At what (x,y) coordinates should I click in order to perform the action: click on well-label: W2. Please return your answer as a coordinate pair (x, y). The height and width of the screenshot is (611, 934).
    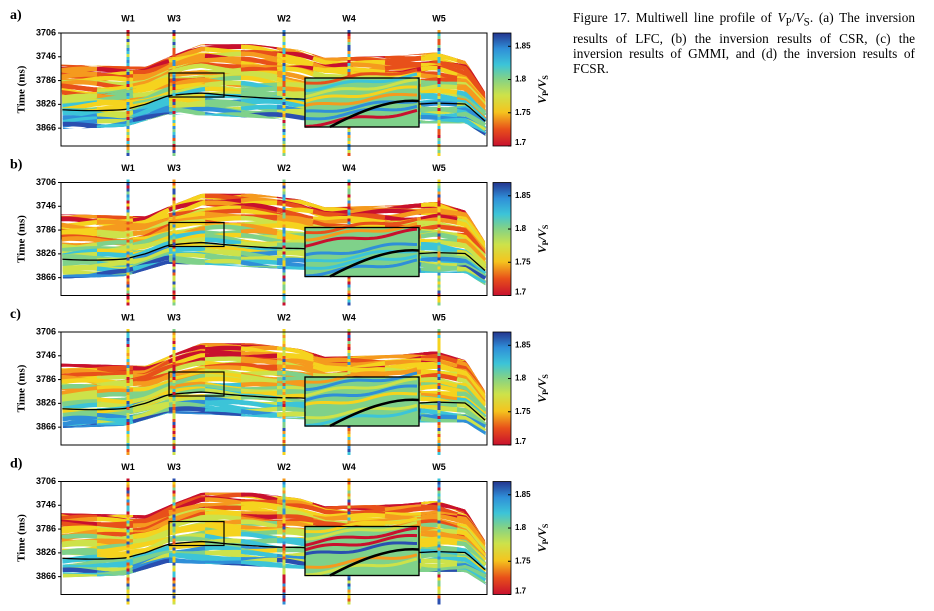
    Looking at the image, I should click on (284, 467).